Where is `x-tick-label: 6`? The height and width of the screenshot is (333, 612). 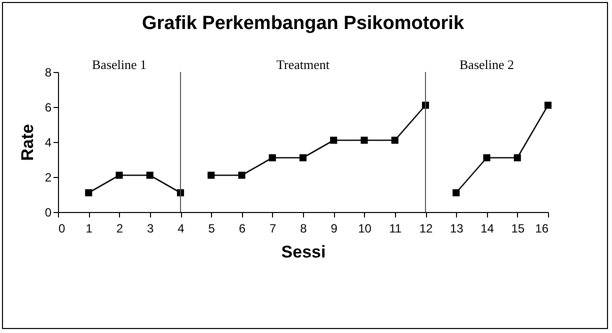
x-tick-label: 6 is located at coordinates (242, 229).